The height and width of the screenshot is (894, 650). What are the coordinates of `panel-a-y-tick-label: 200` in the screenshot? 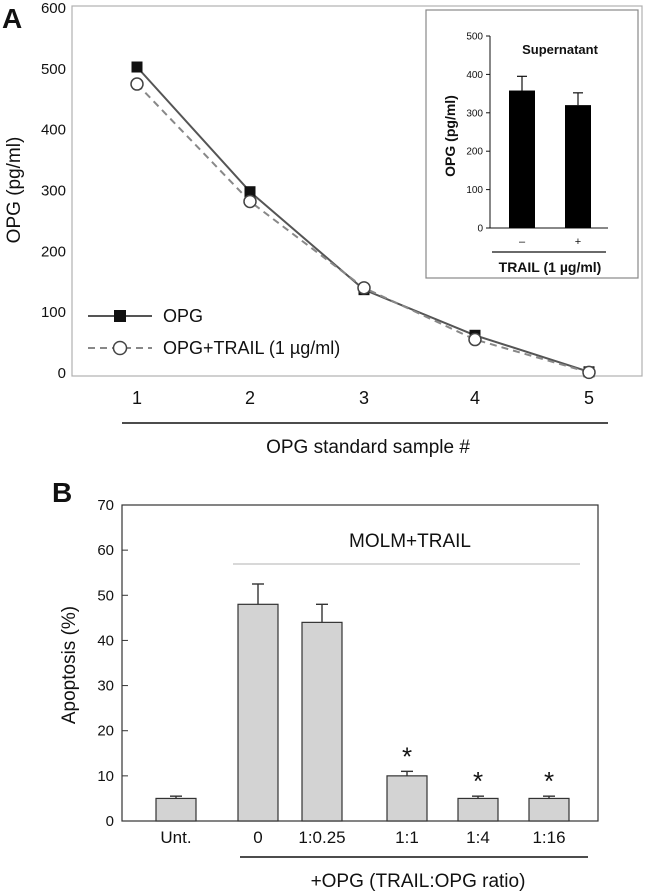 It's located at (53, 251).